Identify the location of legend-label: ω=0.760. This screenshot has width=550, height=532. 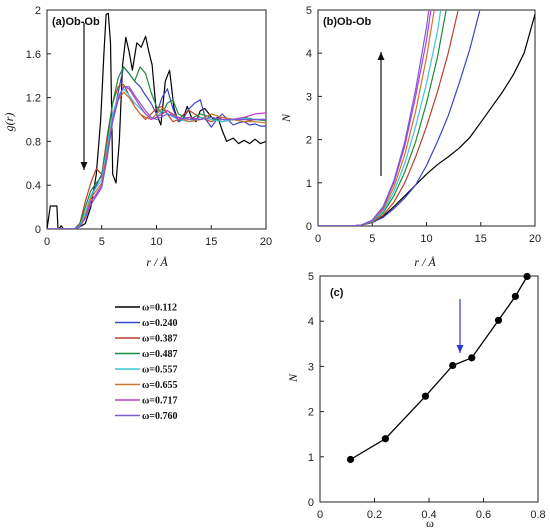
(160, 416).